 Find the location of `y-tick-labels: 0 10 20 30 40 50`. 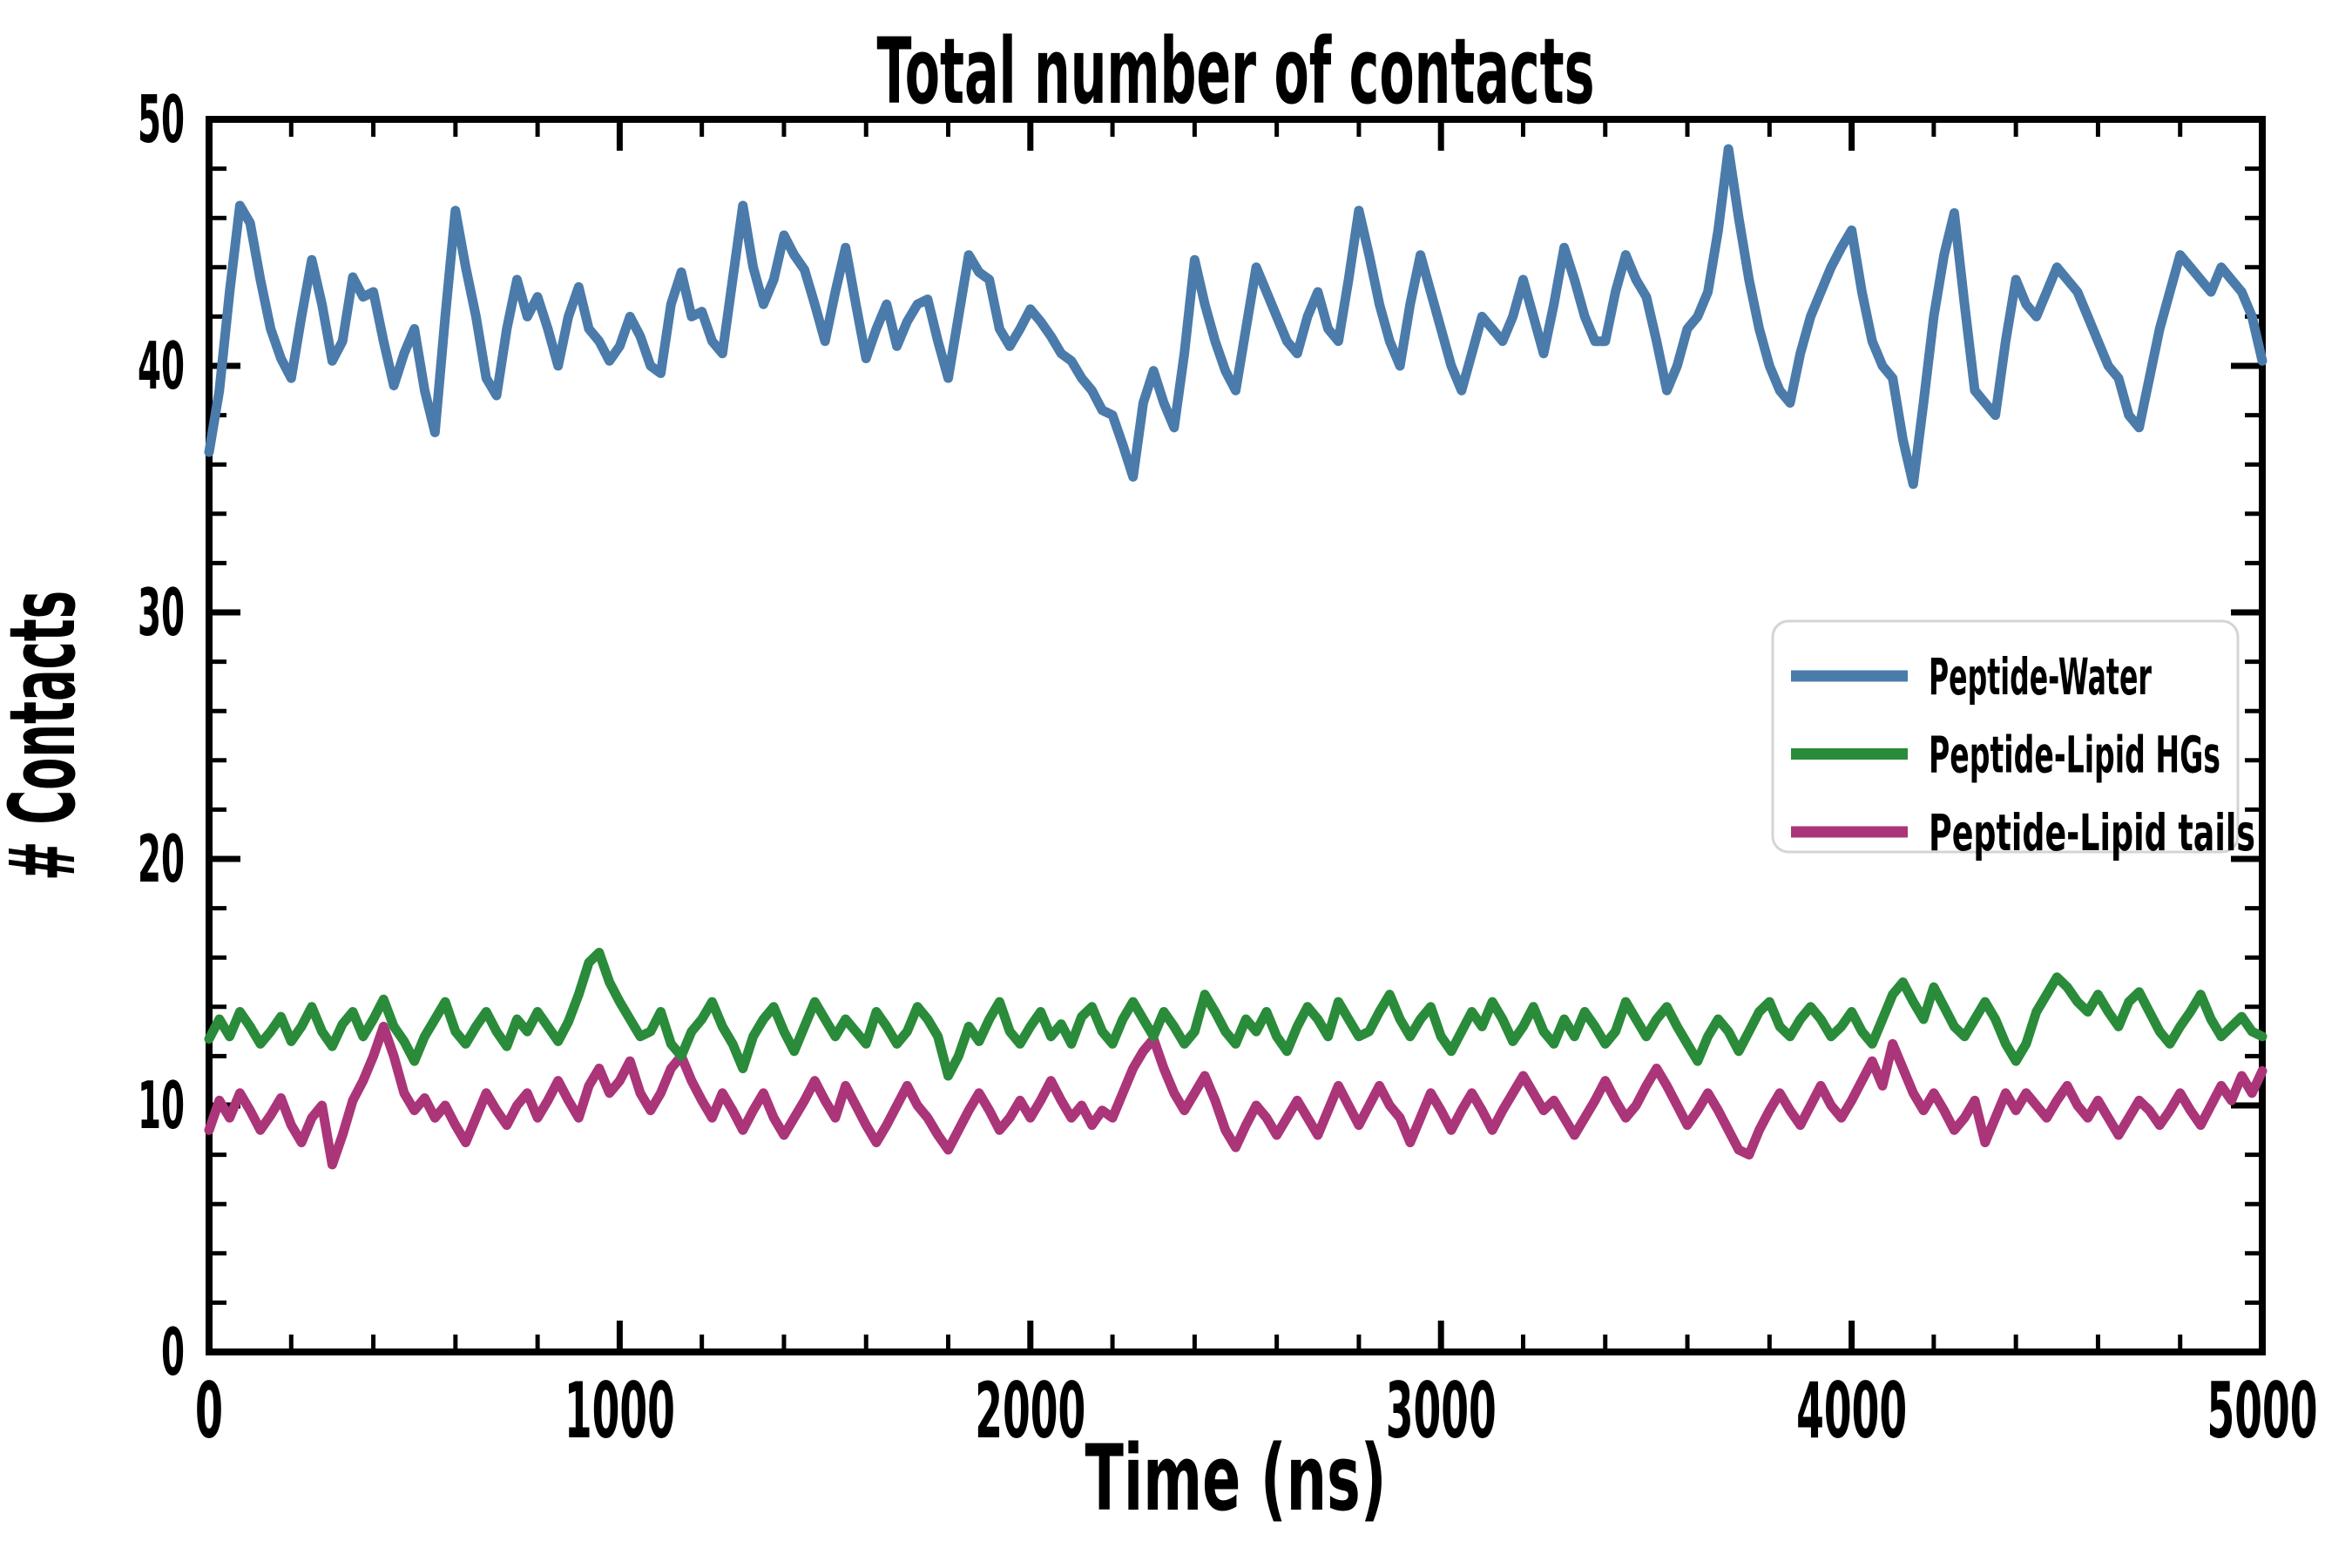

y-tick-labels: 0 10 20 30 40 50 is located at coordinates (161, 736).